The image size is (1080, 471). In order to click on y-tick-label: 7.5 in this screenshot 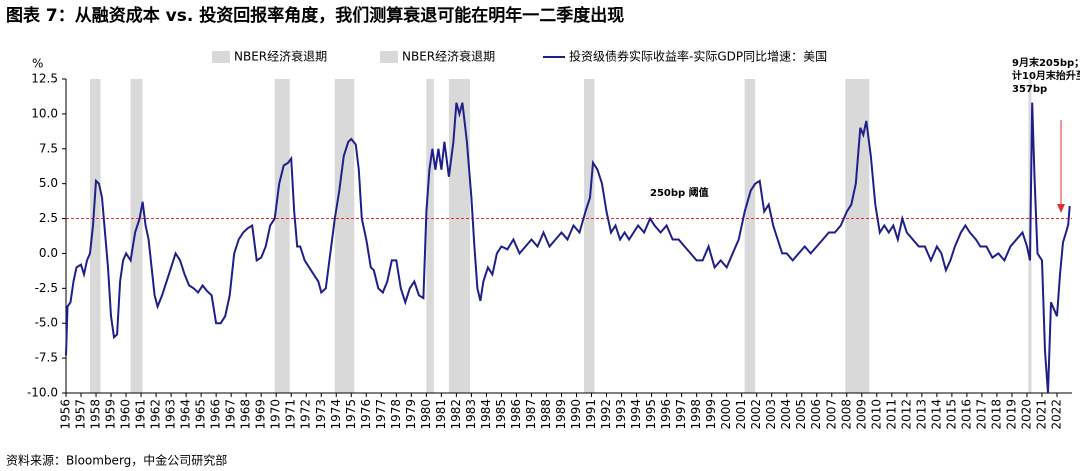, I will do `click(48, 148)`.